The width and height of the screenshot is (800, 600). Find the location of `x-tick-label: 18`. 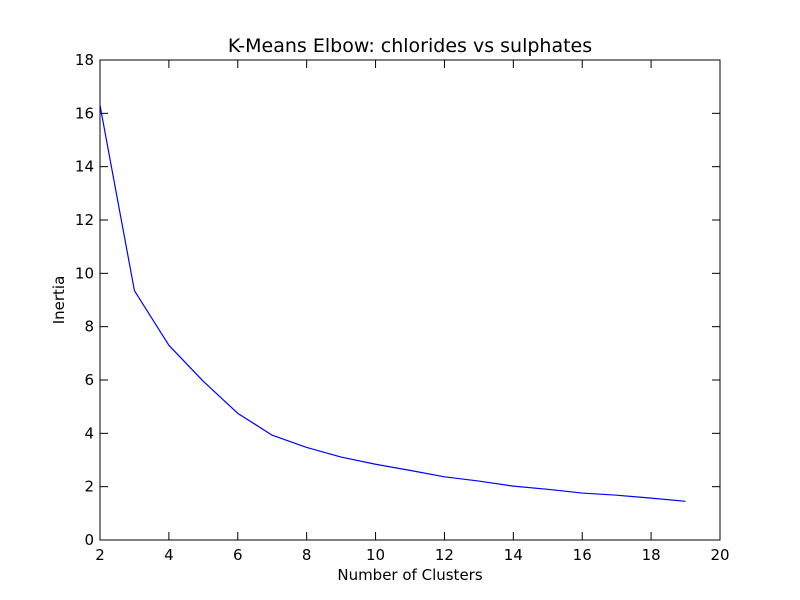

x-tick-label: 18 is located at coordinates (651, 555).